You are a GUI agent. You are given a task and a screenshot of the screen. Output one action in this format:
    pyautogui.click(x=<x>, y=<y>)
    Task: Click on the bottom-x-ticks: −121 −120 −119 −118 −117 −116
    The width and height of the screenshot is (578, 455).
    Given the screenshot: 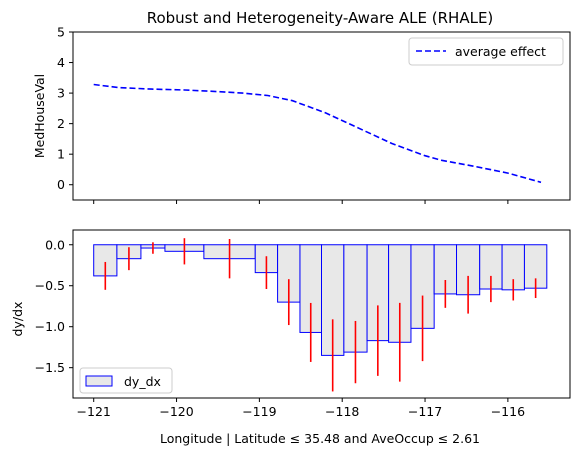 What is the action you would take?
    pyautogui.click(x=301, y=408)
    